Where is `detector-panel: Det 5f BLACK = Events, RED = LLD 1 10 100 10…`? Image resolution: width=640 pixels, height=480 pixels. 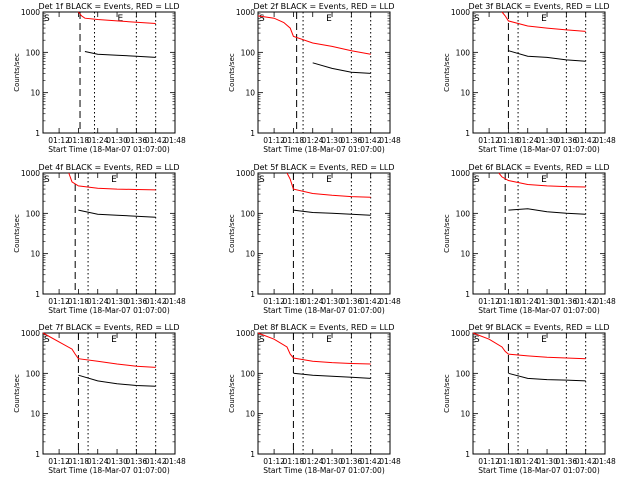
detector-panel: Det 5f BLACK = Events, RED = LLD 1 10 100 10… is located at coordinates (314, 239).